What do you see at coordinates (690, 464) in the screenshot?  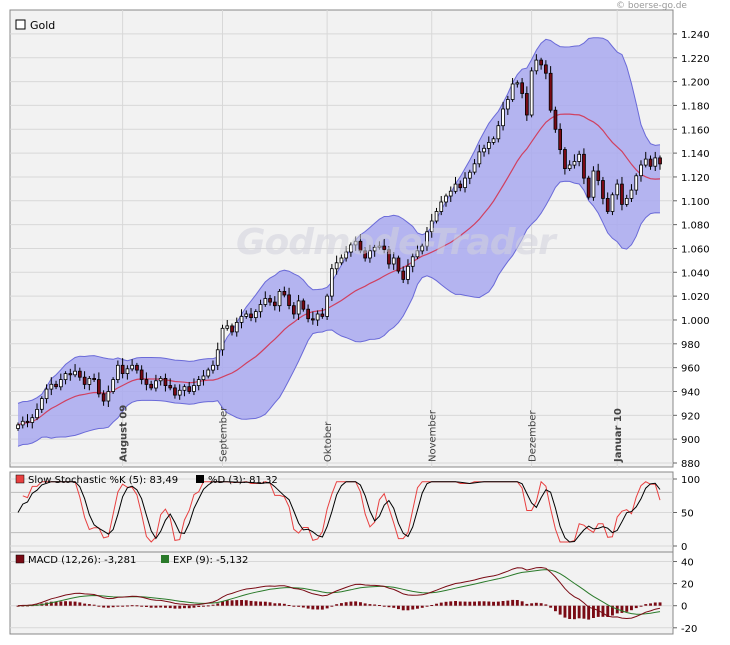 I see `y-tick-label: 880` at bounding box center [690, 464].